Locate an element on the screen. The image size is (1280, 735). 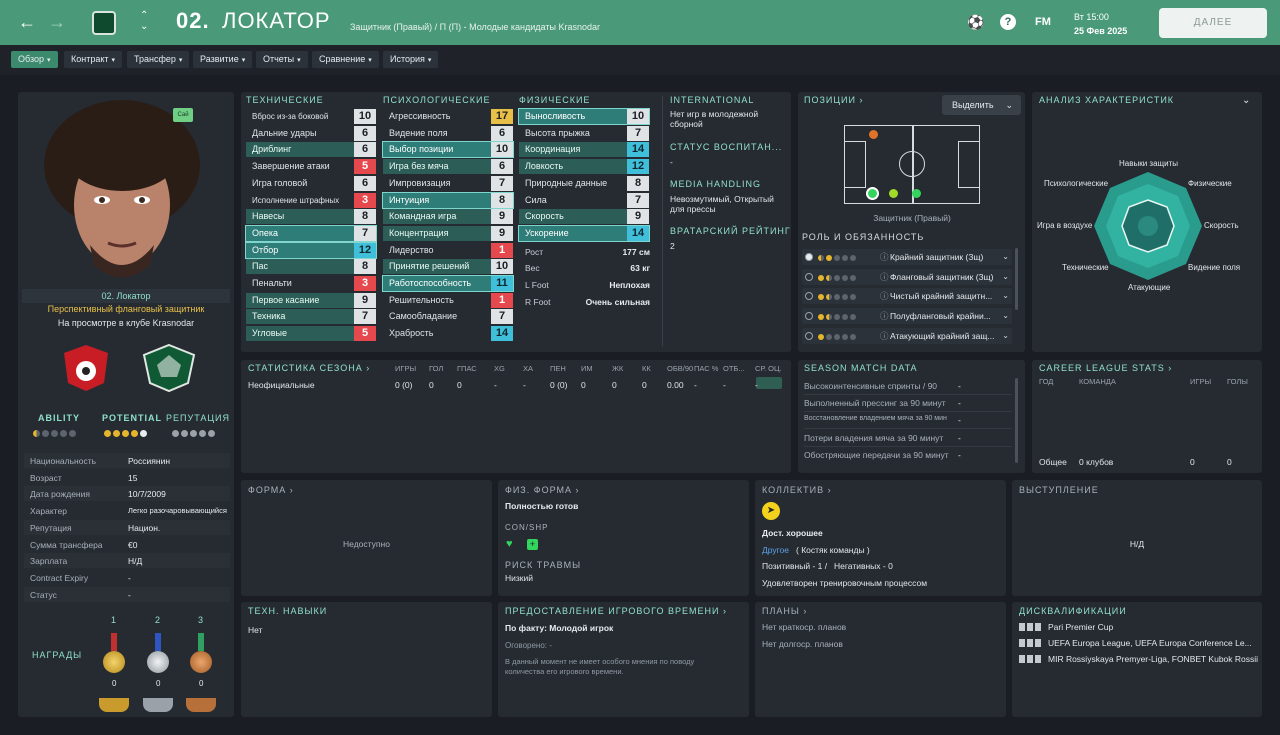
attribute-row: Концентрация 9 is located at coordinates (448, 233).